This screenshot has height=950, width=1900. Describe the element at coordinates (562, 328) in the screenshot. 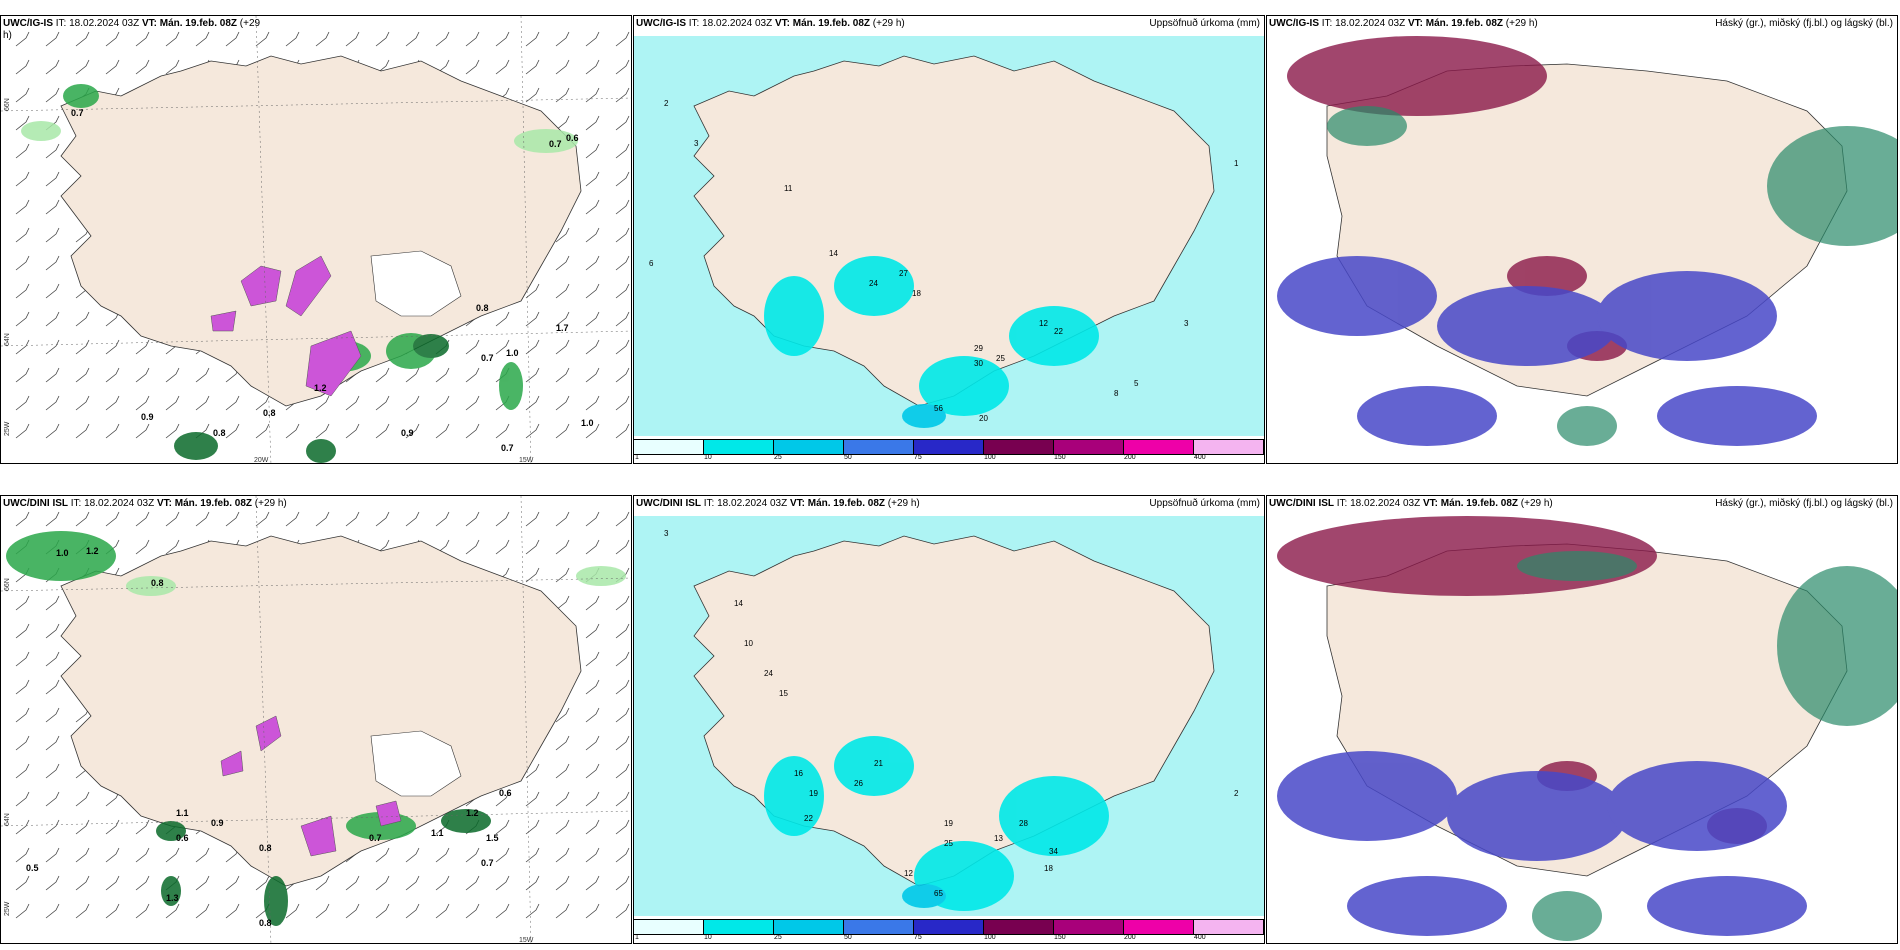

I see `value-label: 1.7` at that location.